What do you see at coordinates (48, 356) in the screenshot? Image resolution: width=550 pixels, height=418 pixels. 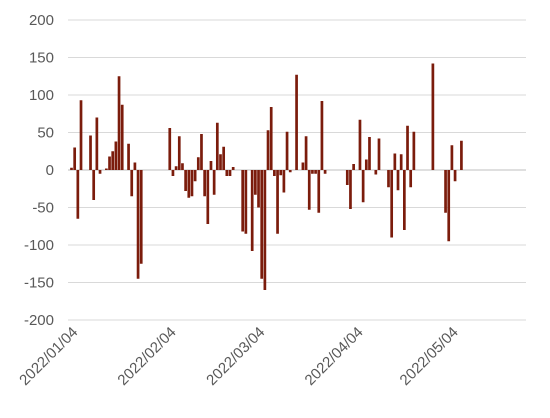 I see `x-tick-label: 2022/01/04` at bounding box center [48, 356].